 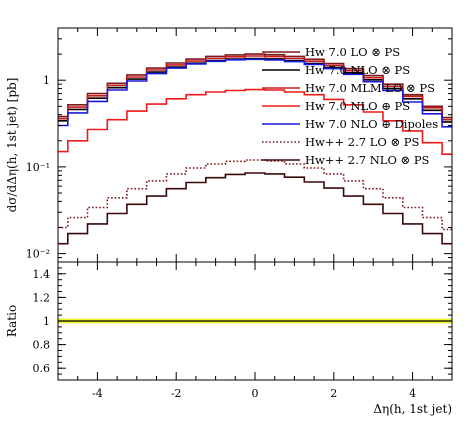 I want to click on ratio-x-tick-label: -2, so click(x=176, y=393).